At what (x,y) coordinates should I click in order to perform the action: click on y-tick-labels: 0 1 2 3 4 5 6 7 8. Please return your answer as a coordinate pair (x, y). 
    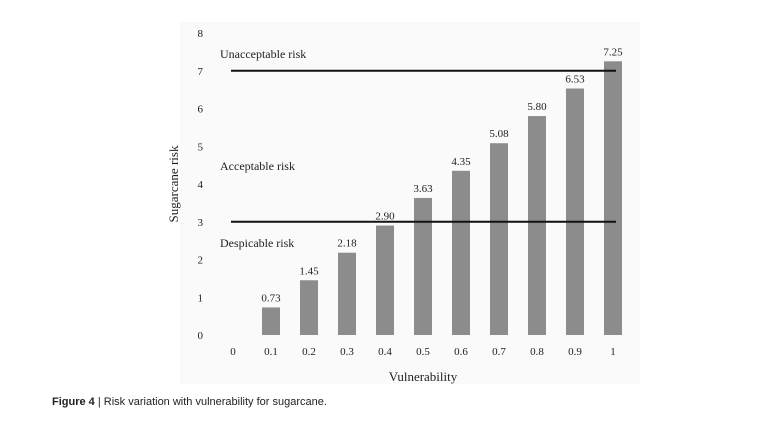
    Looking at the image, I should click on (201, 185).